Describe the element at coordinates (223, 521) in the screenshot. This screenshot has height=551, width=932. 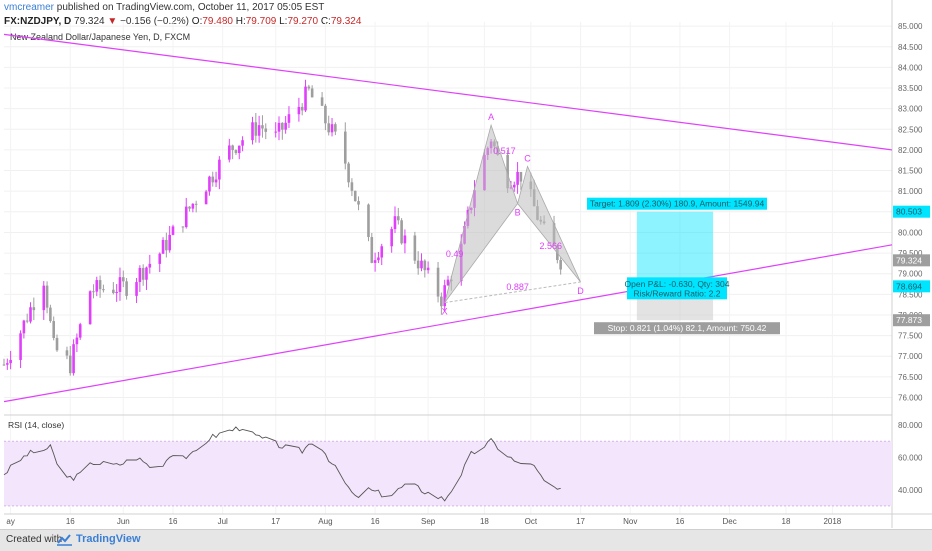
I see `x-tick-label: Jul` at that location.